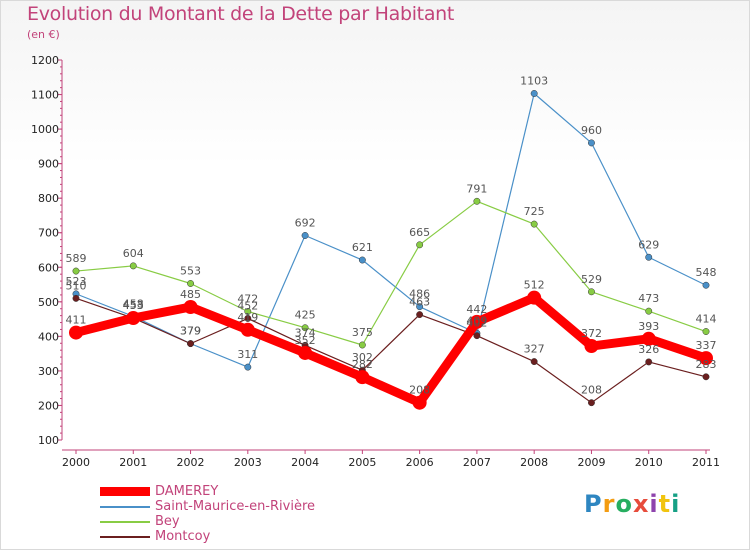 Image resolution: width=750 pixels, height=550 pixels. I want to click on data-label: 529, so click(591, 279).